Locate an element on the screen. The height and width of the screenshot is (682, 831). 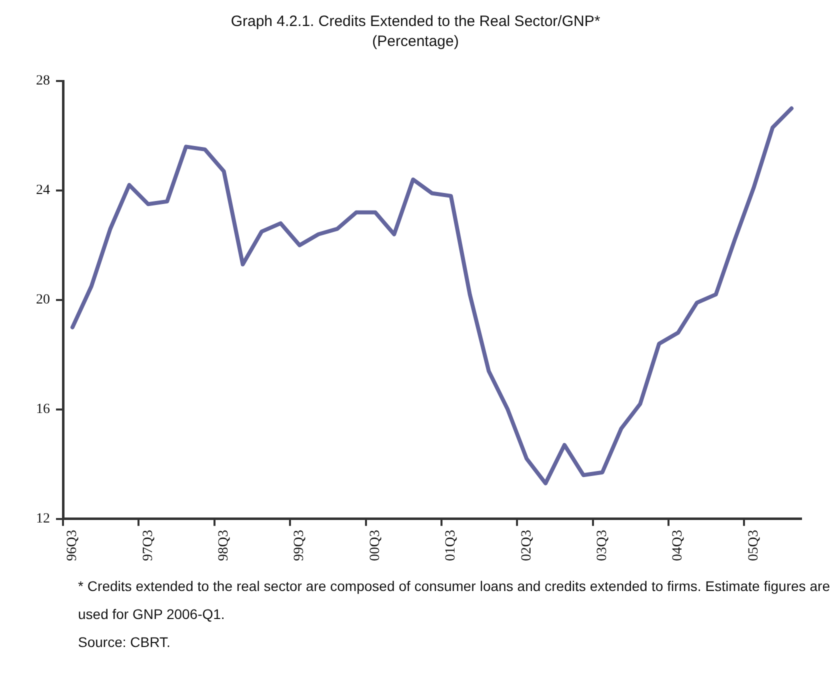
x-tick-label: 99Q3 is located at coordinates (300, 546).